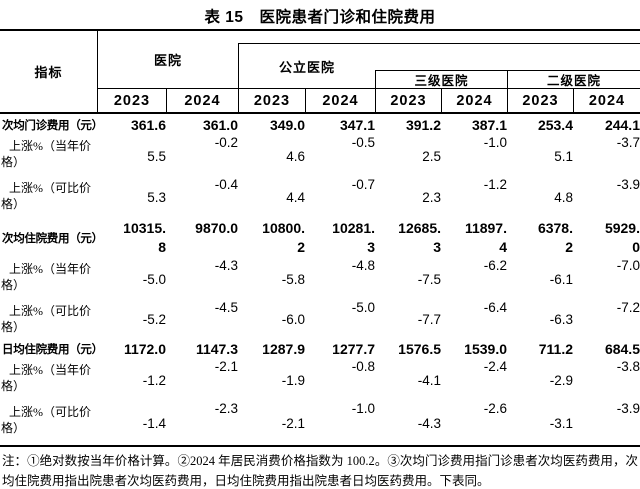  What do you see at coordinates (226, 142) in the screenshot?
I see `value-cell: -0.2` at bounding box center [226, 142].